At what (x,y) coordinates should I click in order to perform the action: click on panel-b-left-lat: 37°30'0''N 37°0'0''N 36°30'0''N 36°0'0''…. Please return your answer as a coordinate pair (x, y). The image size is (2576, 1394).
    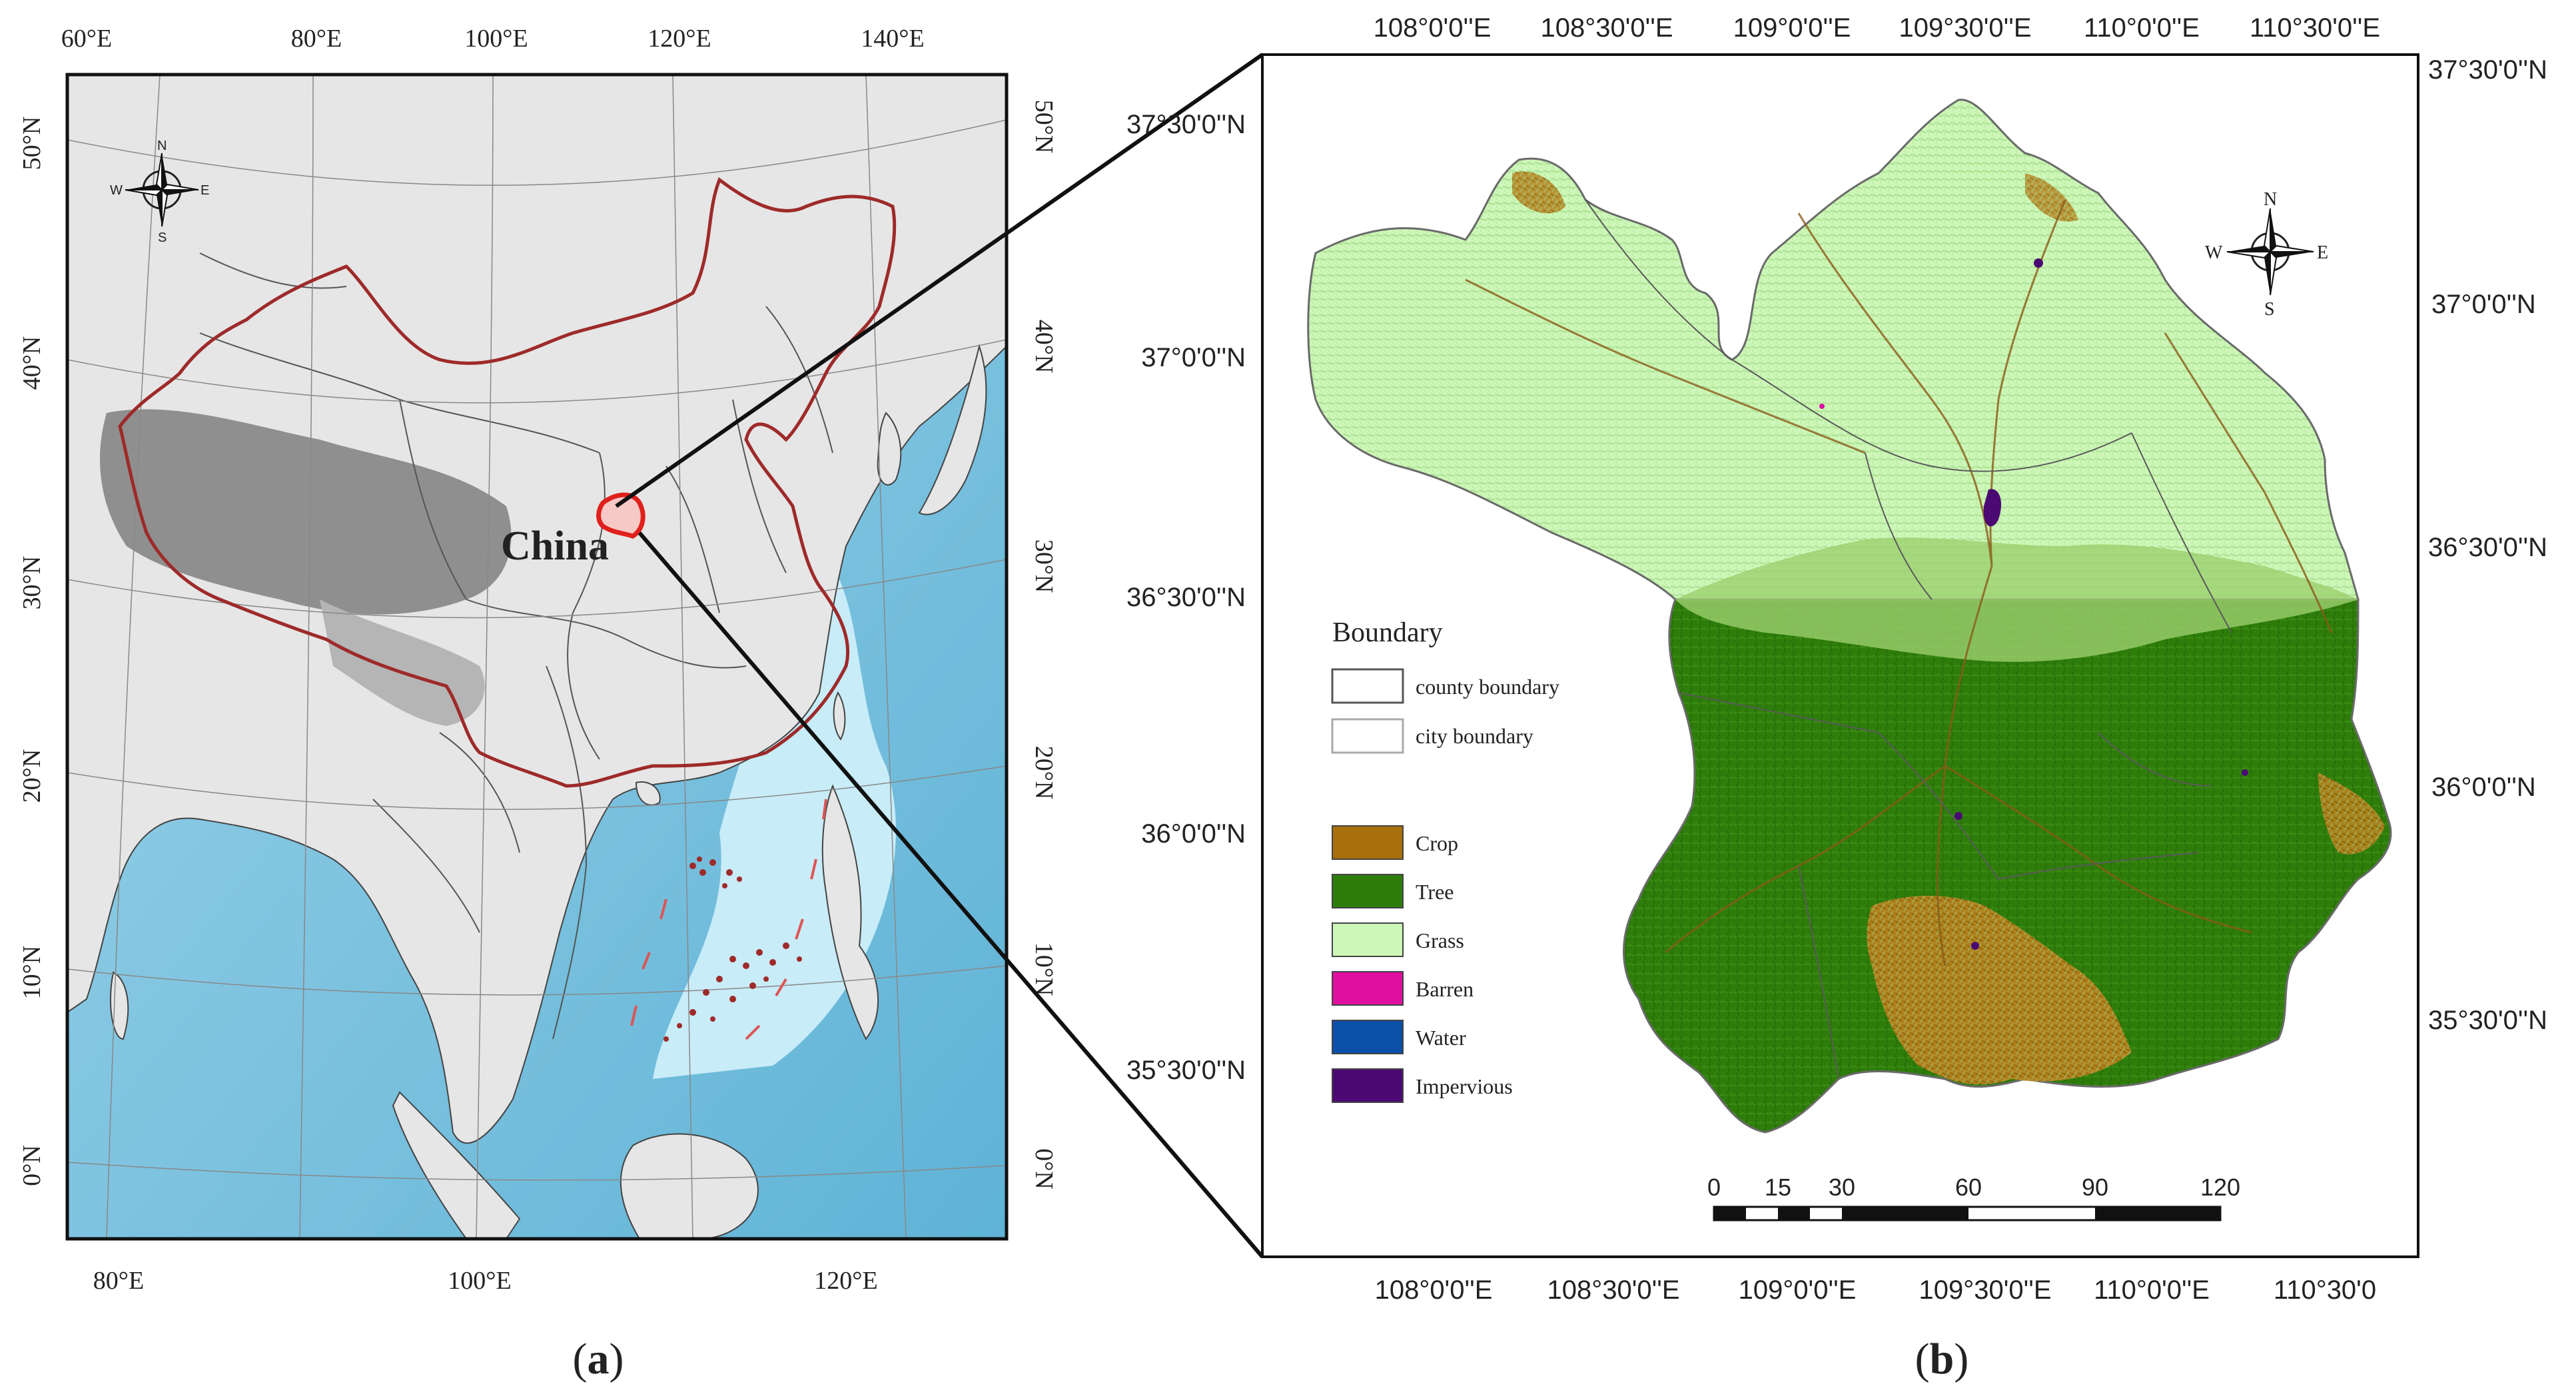
    Looking at the image, I should click on (1186, 597).